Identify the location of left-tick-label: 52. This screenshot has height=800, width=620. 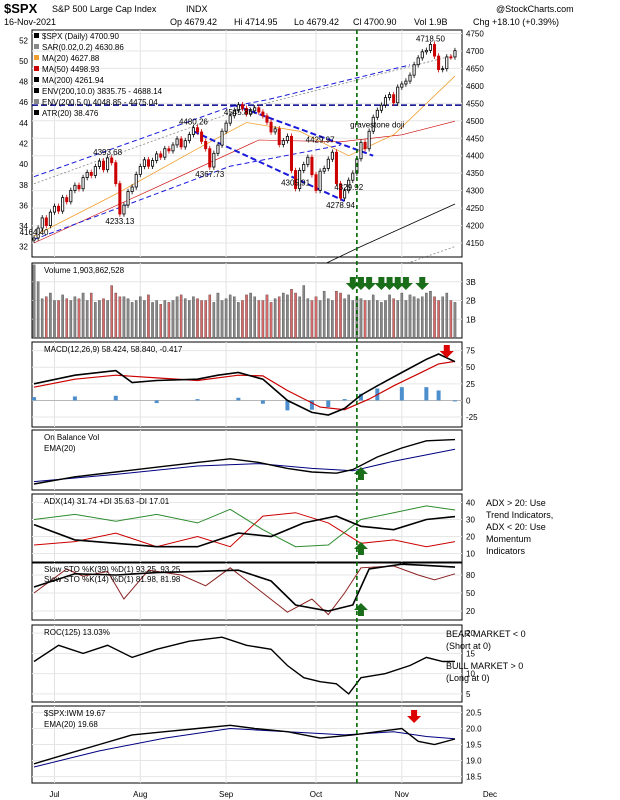
(23, 40).